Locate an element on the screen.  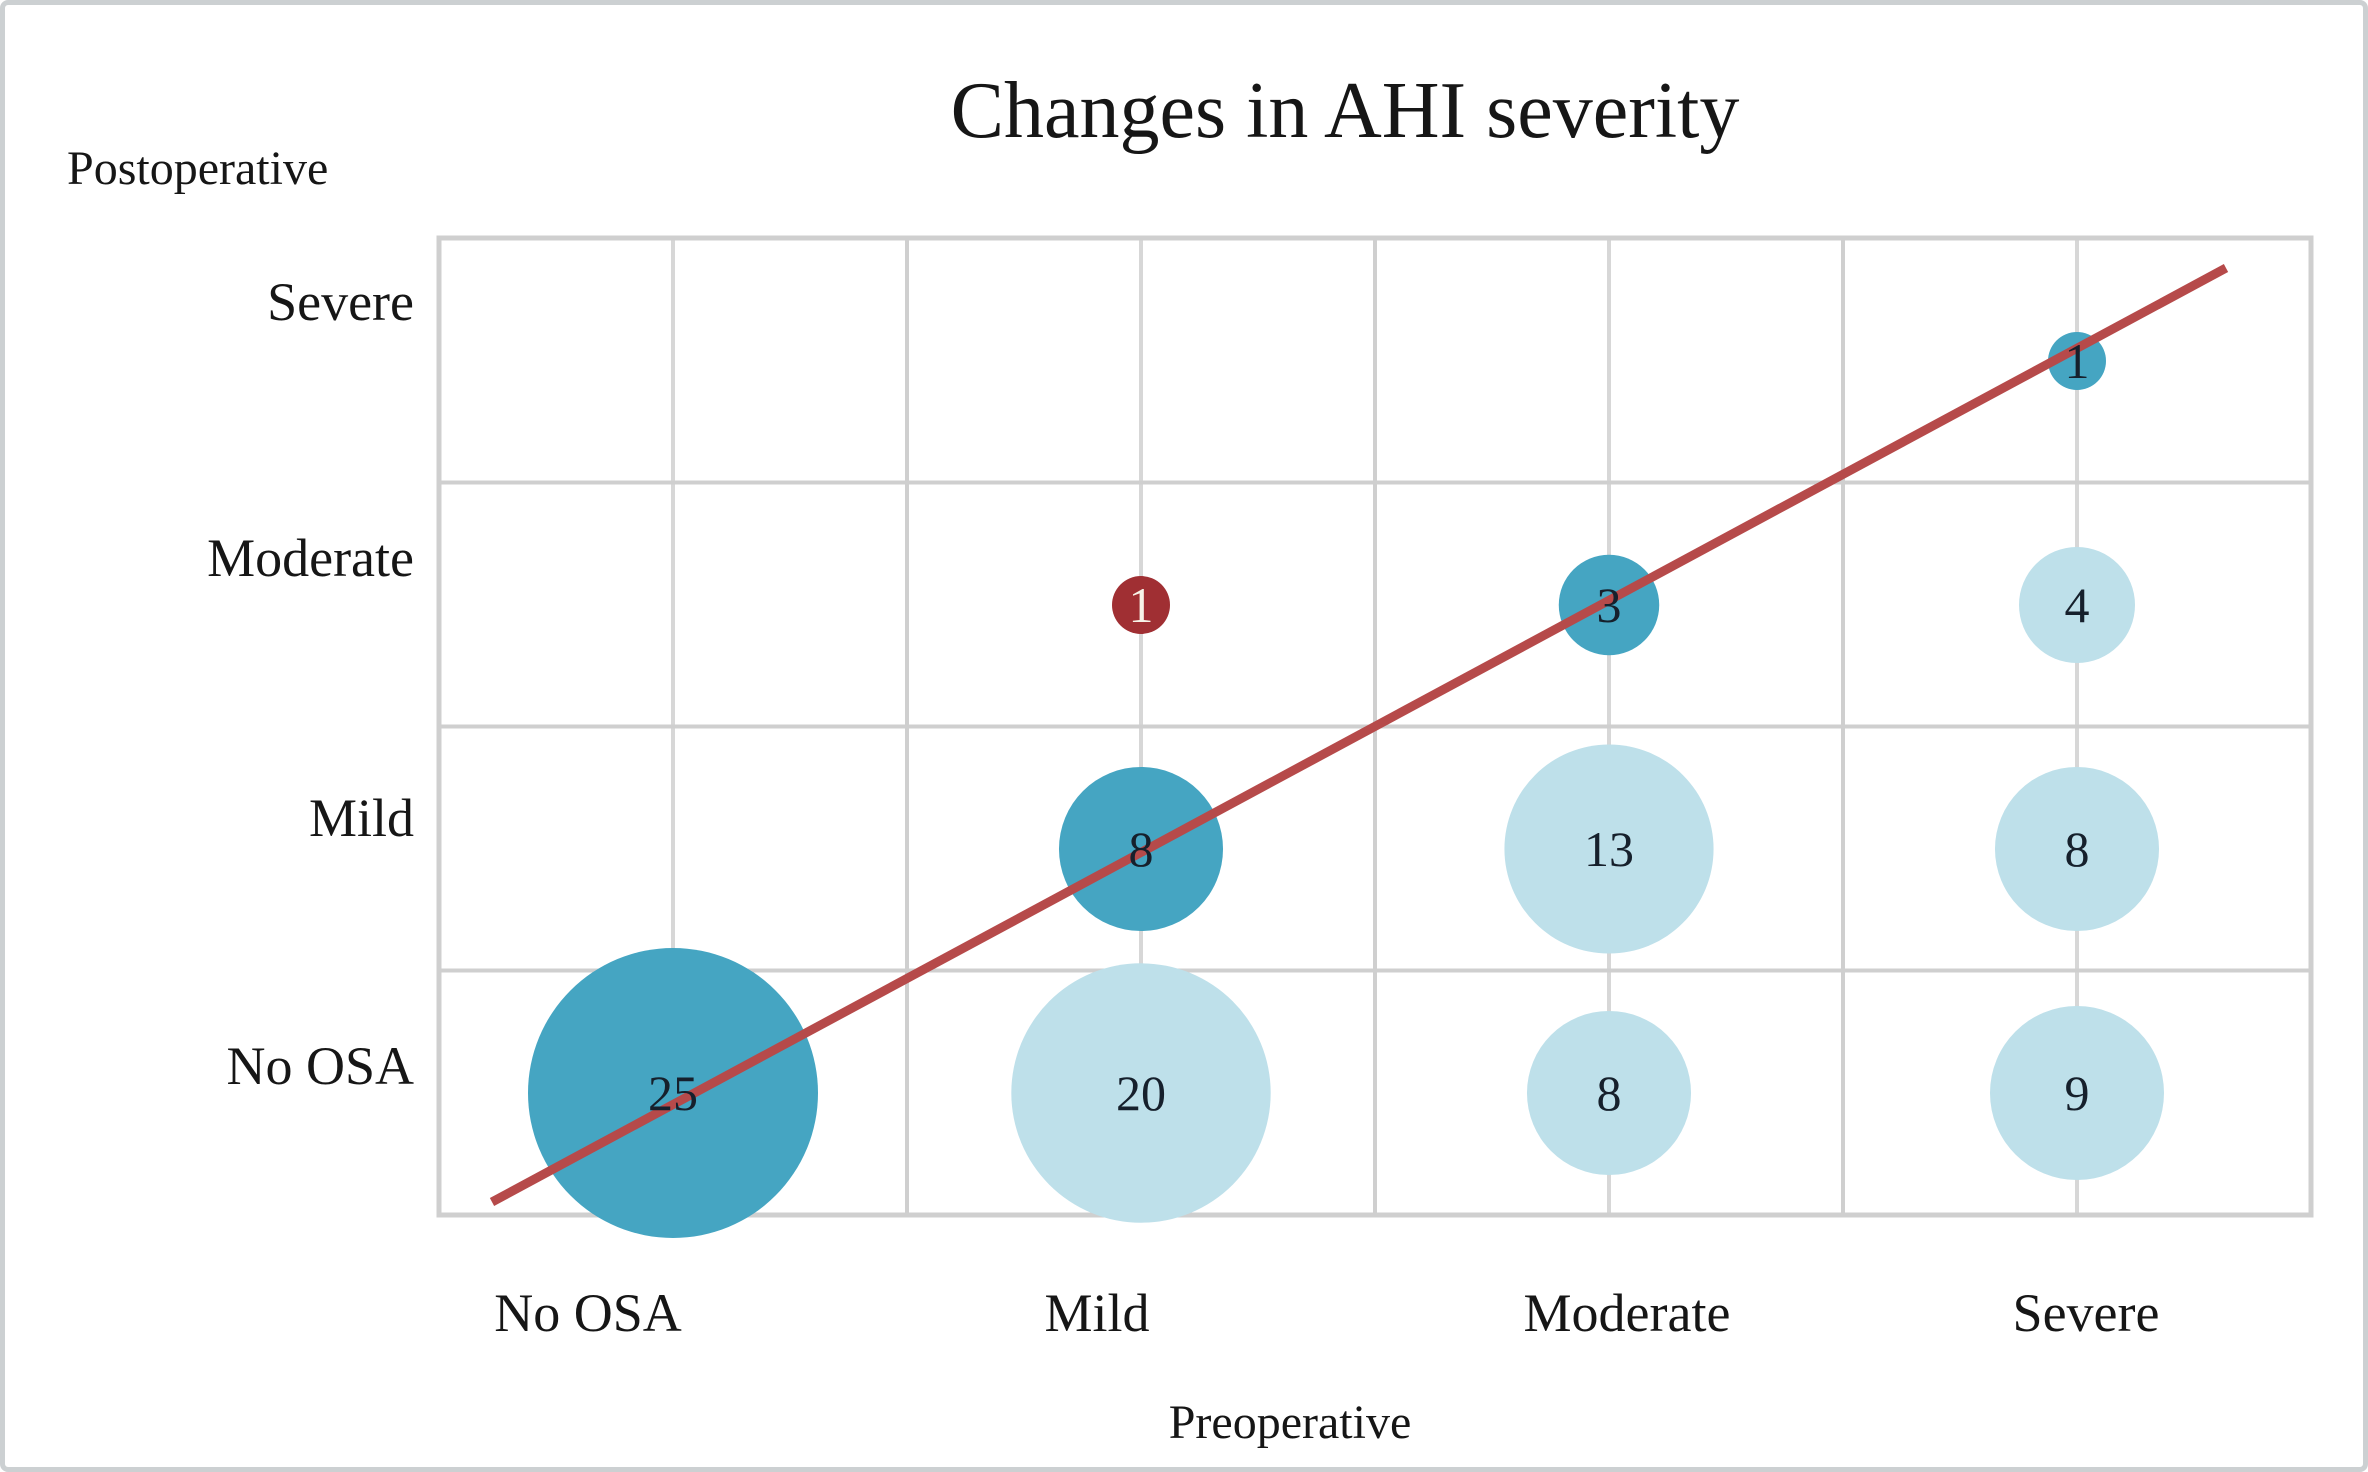
bubble-severe-to-mild is located at coordinates (2077, 849).